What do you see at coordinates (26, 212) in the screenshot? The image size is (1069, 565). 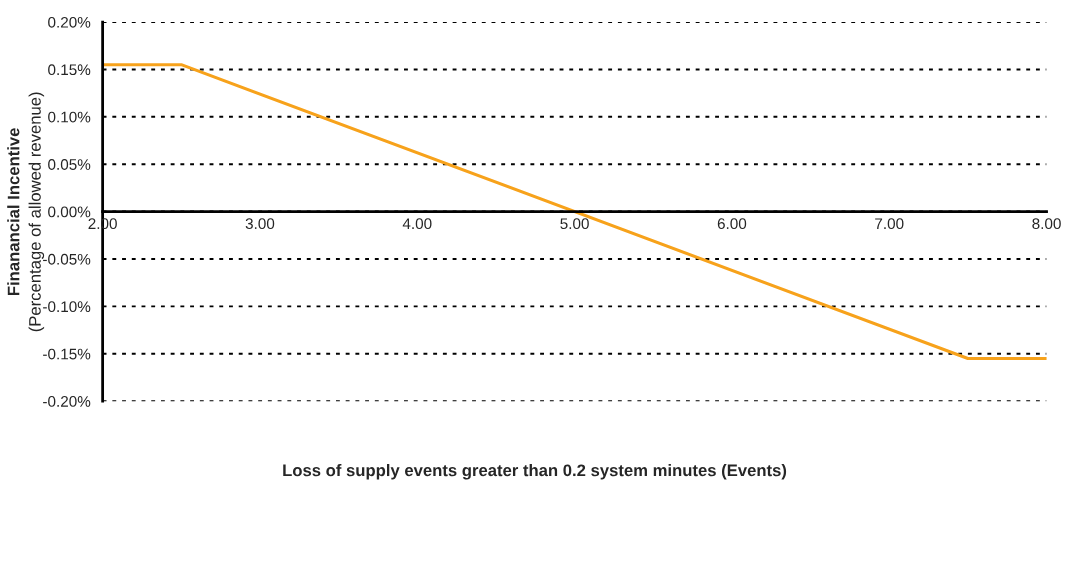 I see `y-axis-title: Finanancial Incentive (Percentage of allowed revenue)` at bounding box center [26, 212].